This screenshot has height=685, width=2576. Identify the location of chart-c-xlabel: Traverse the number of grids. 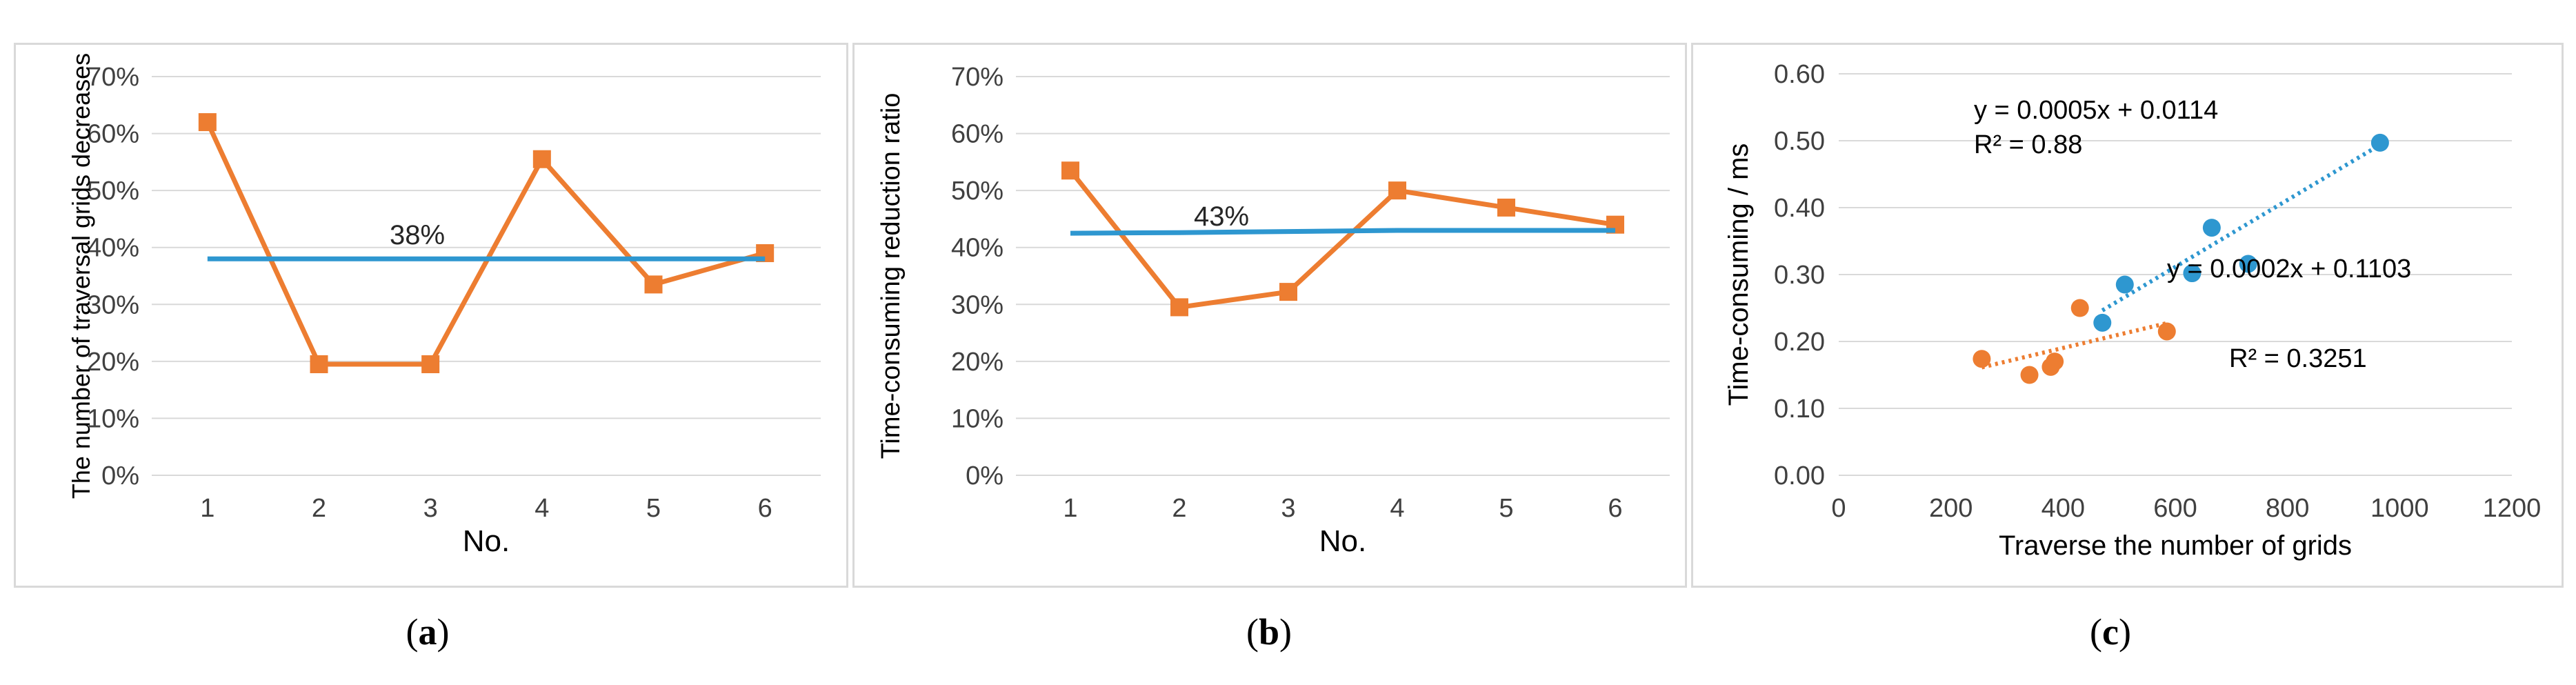
(2175, 545).